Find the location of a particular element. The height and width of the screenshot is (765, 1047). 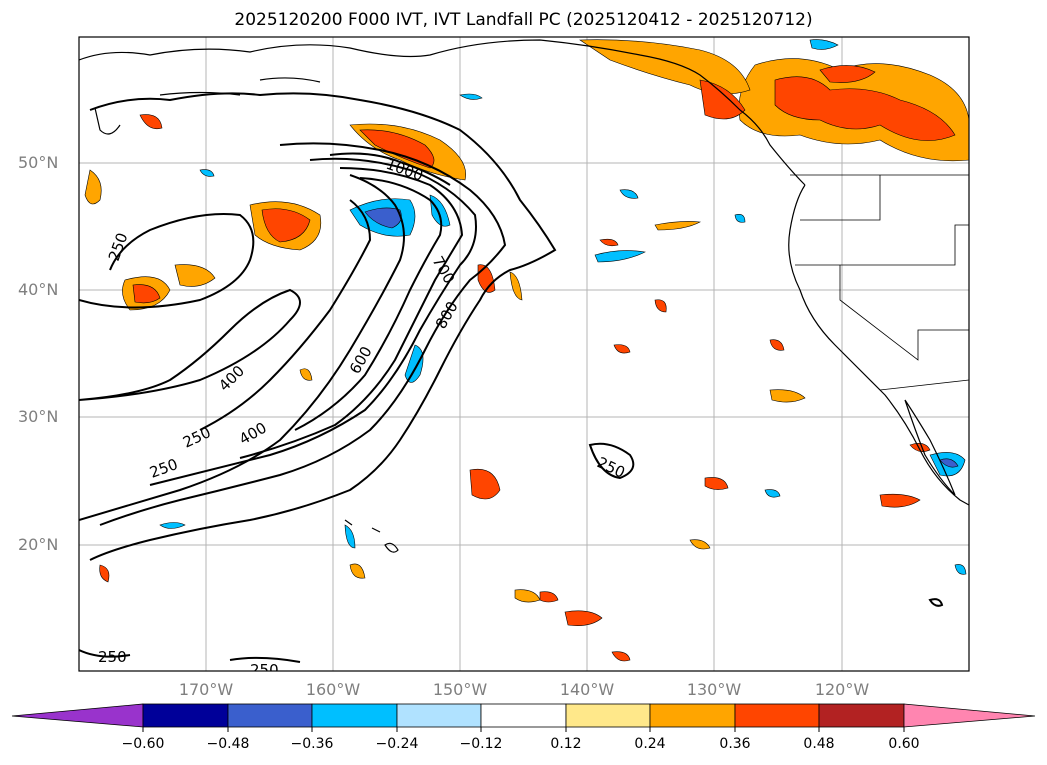

lon-label-120w: 120°W is located at coordinates (842, 689).